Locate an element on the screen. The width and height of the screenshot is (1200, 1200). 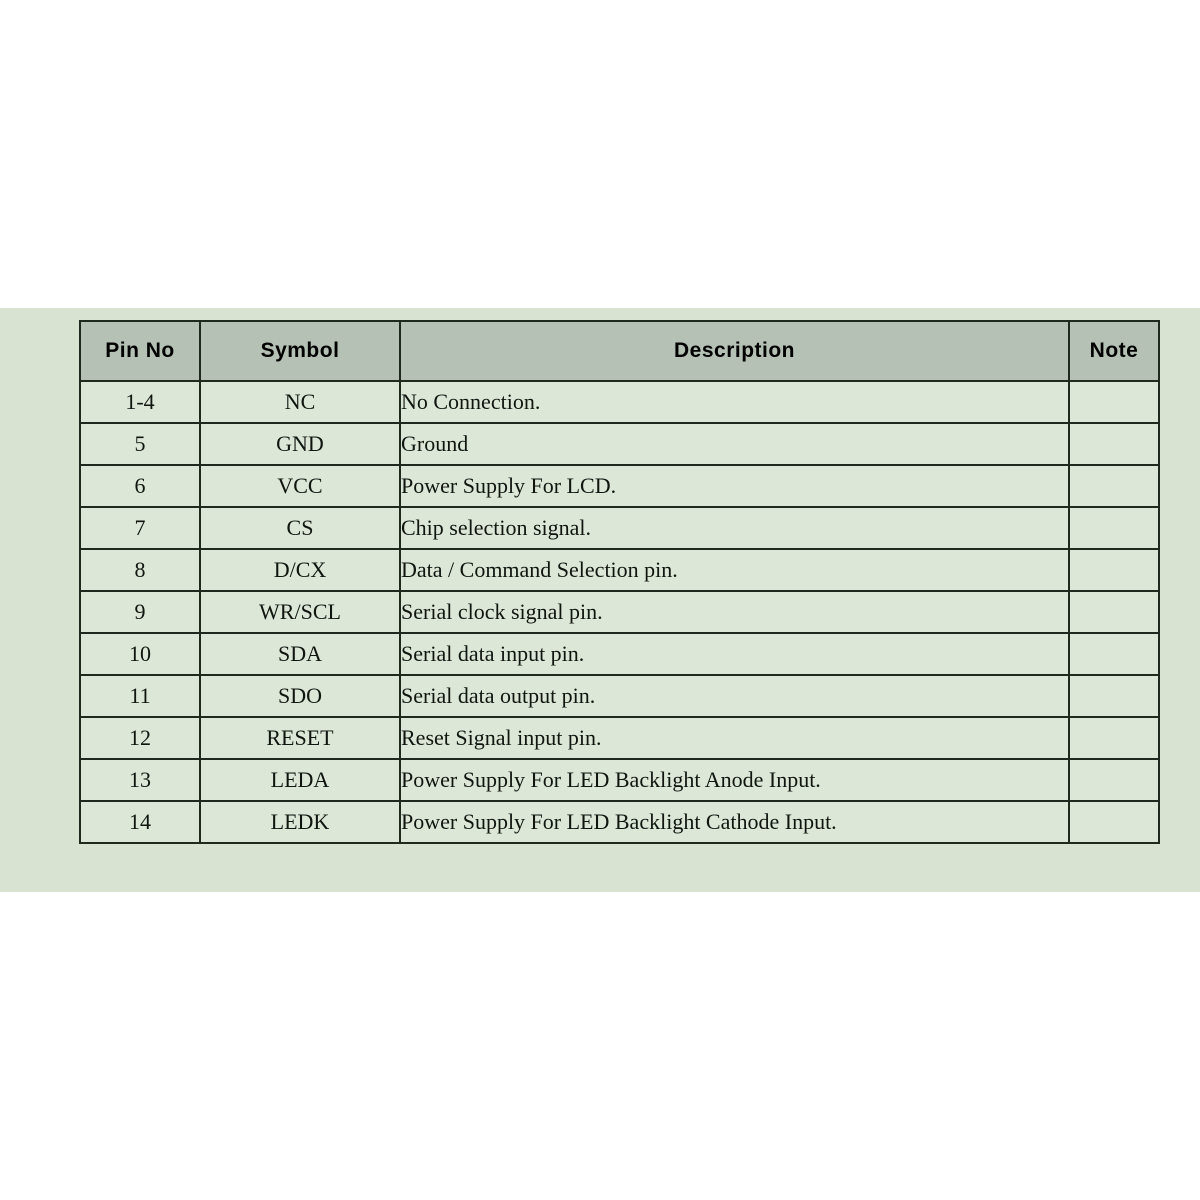
table-header-row: Pin No Symbol Description Note is located at coordinates (619, 351).